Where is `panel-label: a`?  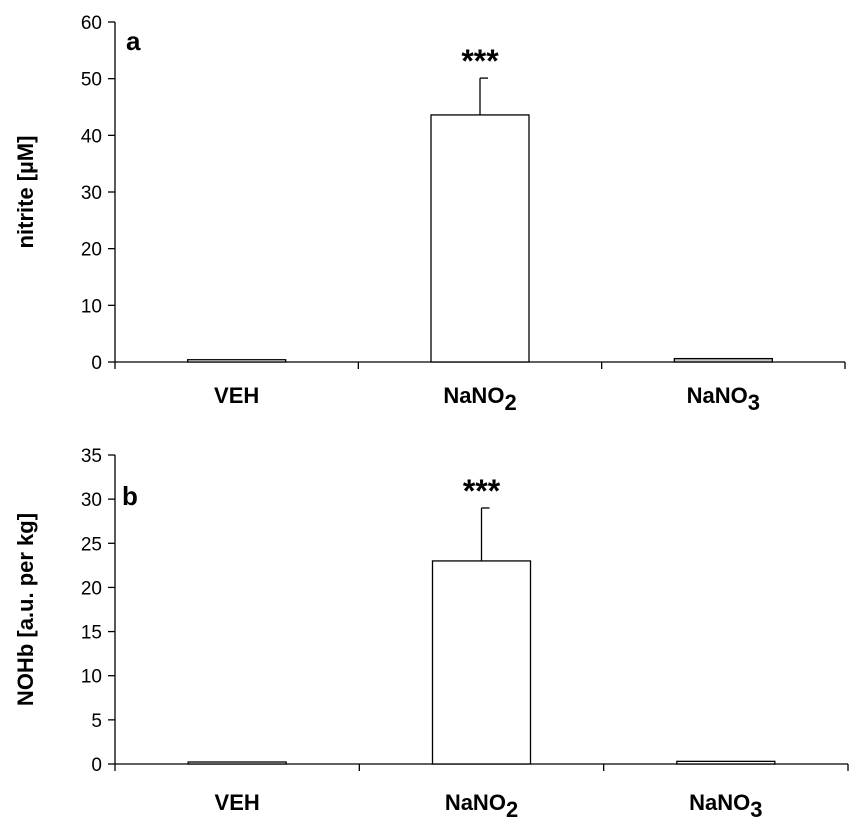
panel-label: a is located at coordinates (133, 41).